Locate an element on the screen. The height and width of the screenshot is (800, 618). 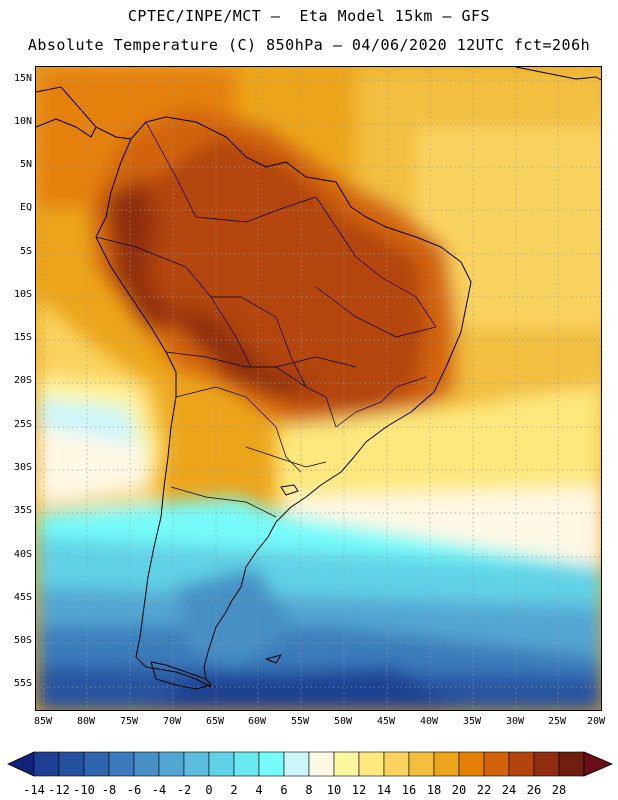
longitude-label: 20W is located at coordinates (596, 721).